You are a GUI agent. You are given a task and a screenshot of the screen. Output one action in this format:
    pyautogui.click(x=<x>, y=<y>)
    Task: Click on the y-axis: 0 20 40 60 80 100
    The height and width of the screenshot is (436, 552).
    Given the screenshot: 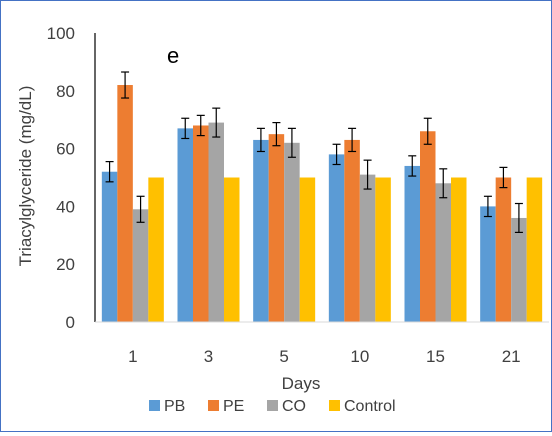 What is the action you would take?
    pyautogui.click(x=71, y=178)
    